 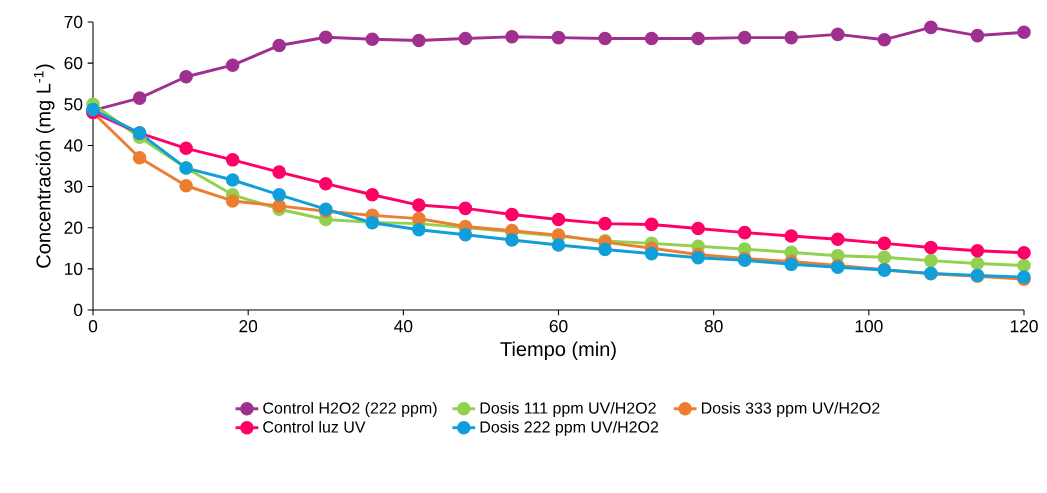 I want to click on x-tick-label: 120, so click(x=1024, y=326).